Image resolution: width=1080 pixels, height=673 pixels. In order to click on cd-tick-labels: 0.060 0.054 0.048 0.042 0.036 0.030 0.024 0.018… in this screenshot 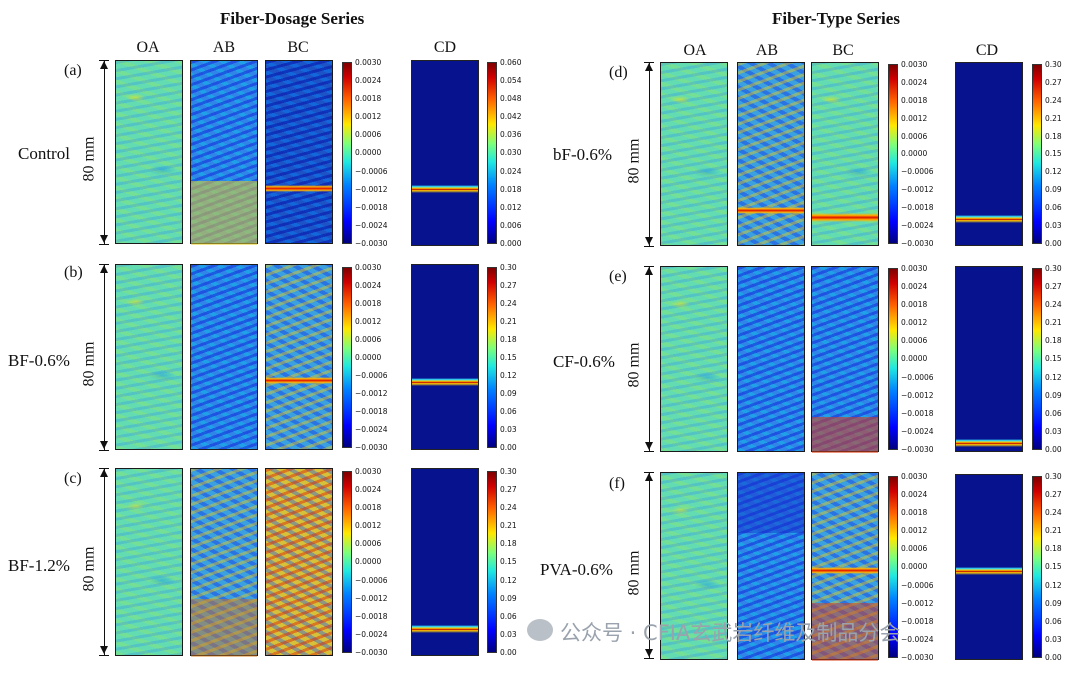, I will do `click(510, 153)`.